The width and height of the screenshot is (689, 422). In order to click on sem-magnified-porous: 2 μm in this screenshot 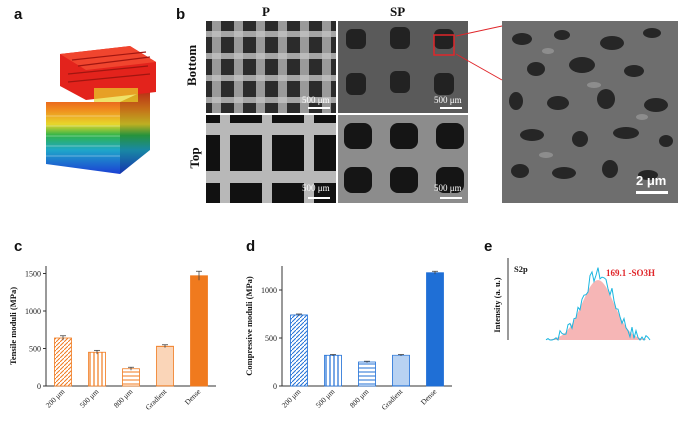, I will do `click(590, 112)`.